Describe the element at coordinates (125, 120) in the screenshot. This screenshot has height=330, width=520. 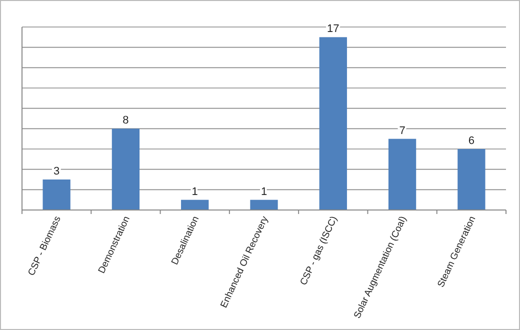
I see `data-label: 8` at that location.